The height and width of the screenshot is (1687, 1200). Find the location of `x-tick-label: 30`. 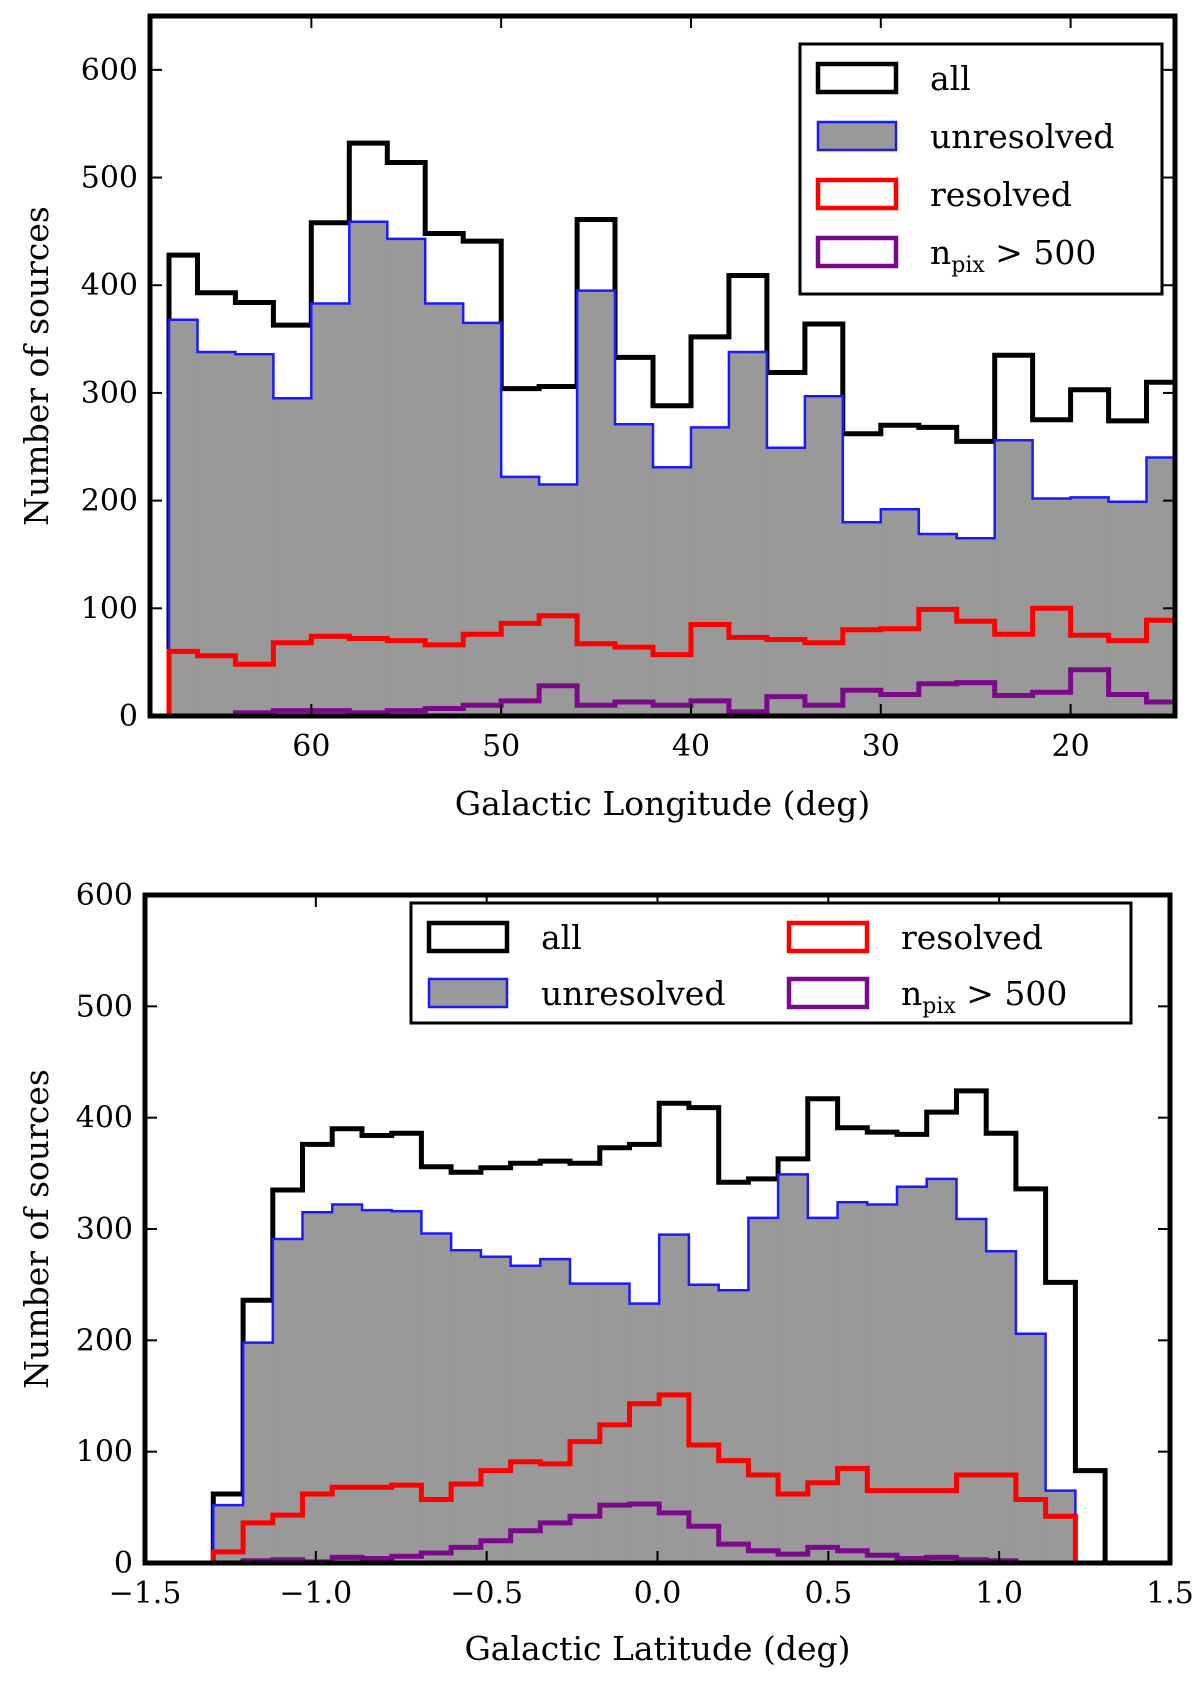

x-tick-label: 30 is located at coordinates (881, 746).